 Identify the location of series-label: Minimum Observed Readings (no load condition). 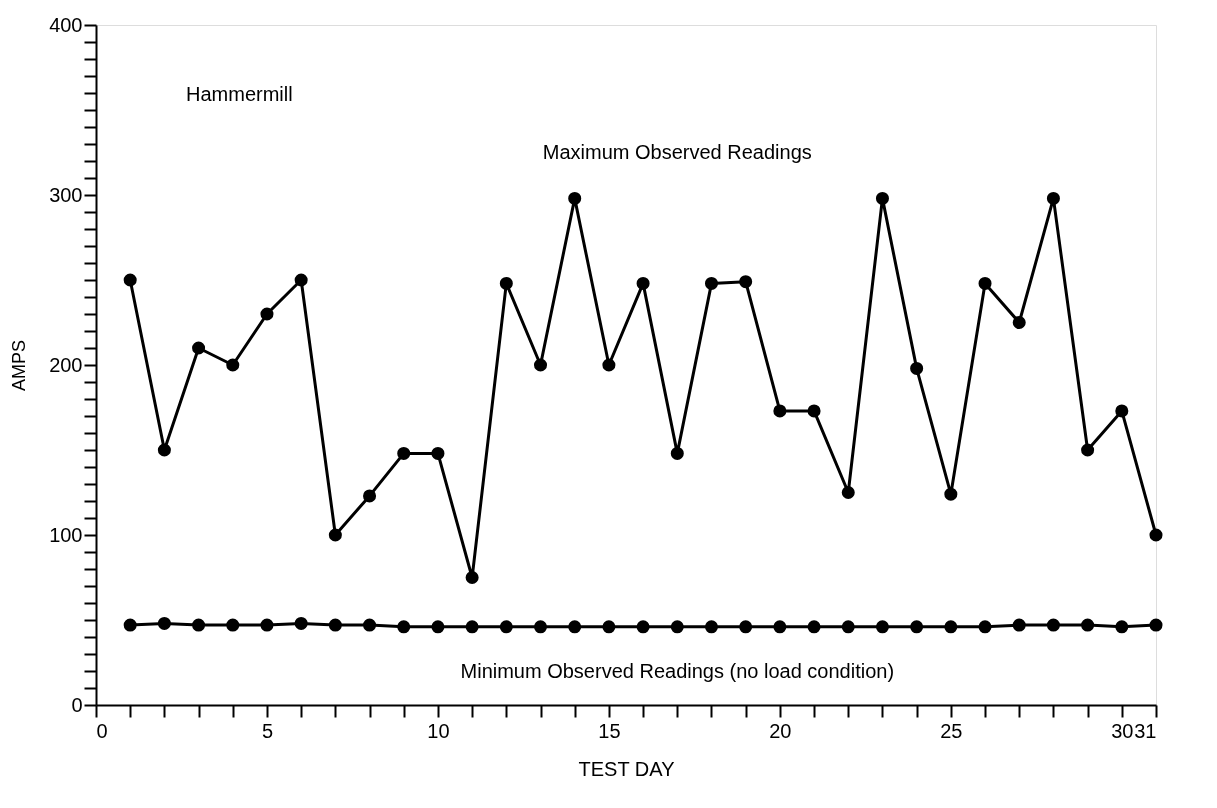
(677, 670).